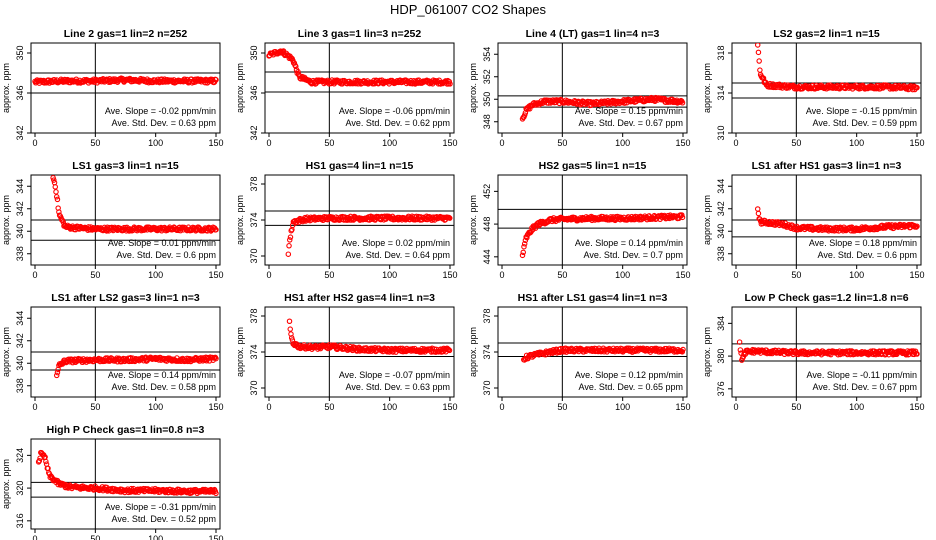  Describe the element at coordinates (164, 519) in the screenshot. I see `std-dev-annotation: Ave. Std. Dev. = 0.52 ppm` at that location.